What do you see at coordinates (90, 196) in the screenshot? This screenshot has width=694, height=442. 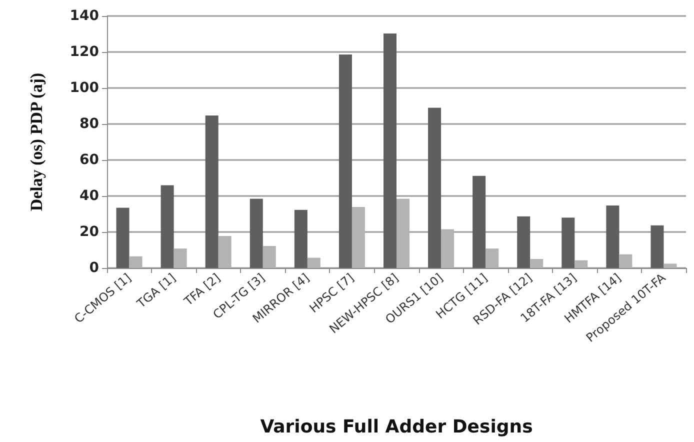 I see `y-tick-label: 40` at bounding box center [90, 196].